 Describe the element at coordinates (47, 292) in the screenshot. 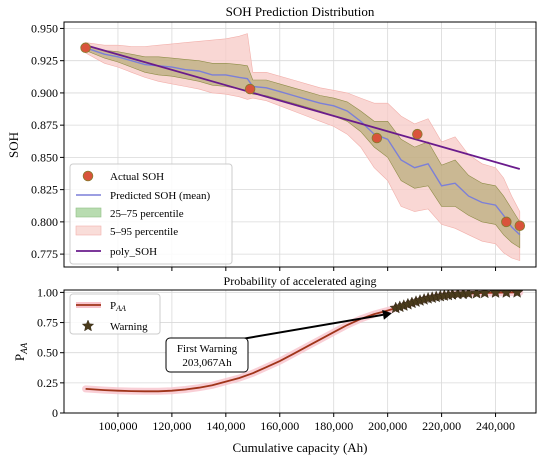

I see `paa-y-tick-label: 1.00` at that location.